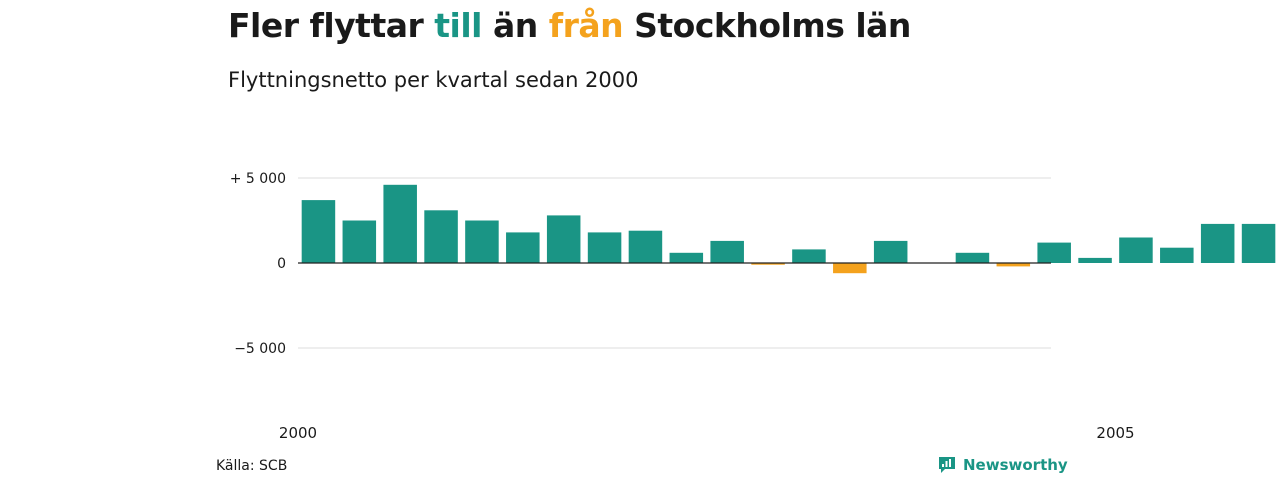 This screenshot has width=1280, height=480. What do you see at coordinates (298, 433) in the screenshot?
I see `x-tick-label: 2000` at bounding box center [298, 433].